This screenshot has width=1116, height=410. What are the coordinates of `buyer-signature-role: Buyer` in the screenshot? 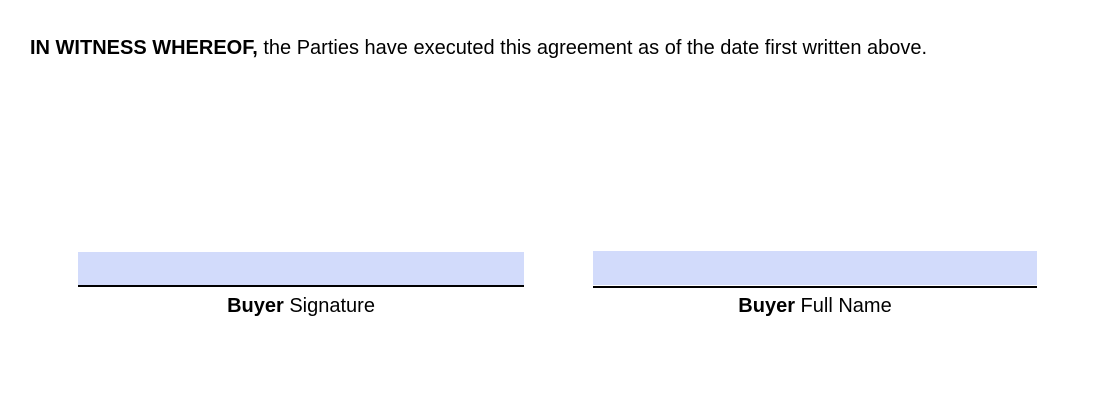 It's located at (255, 306).